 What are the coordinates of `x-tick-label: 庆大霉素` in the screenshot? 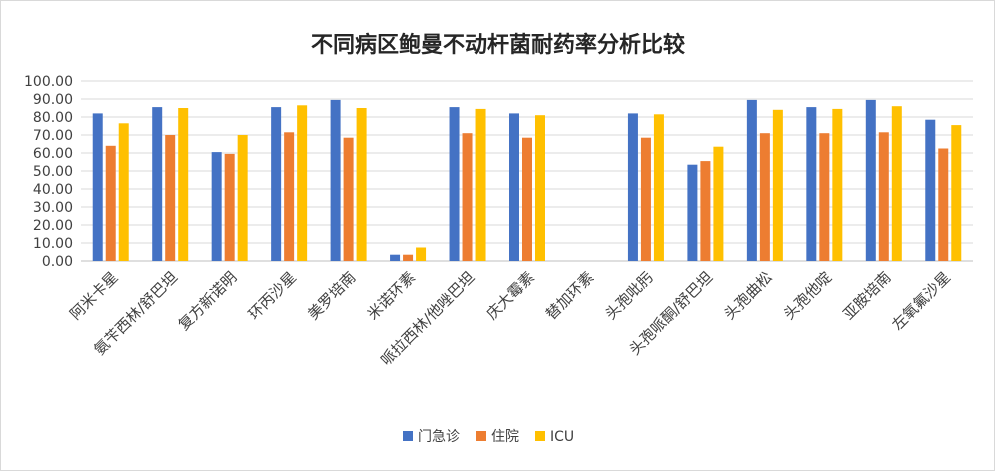 It's located at (510, 295).